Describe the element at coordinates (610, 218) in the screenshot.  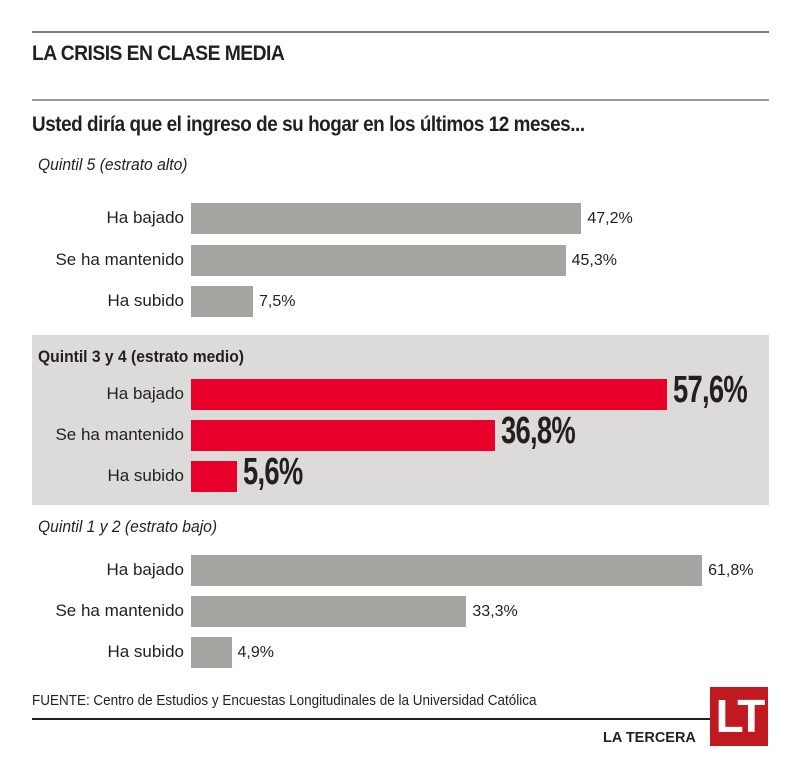
I see `data-label: 47,2%` at that location.